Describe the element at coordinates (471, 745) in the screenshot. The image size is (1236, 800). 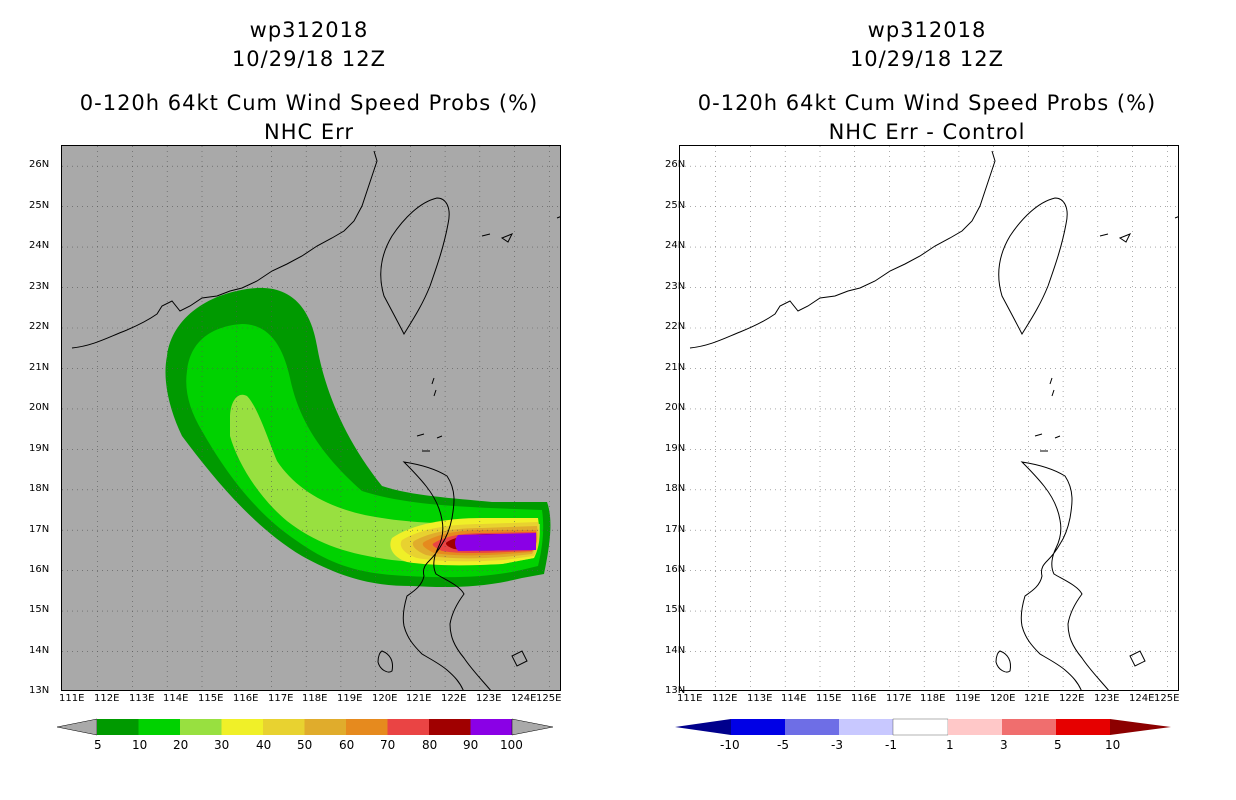
I see `colorbar-label: 90` at that location.